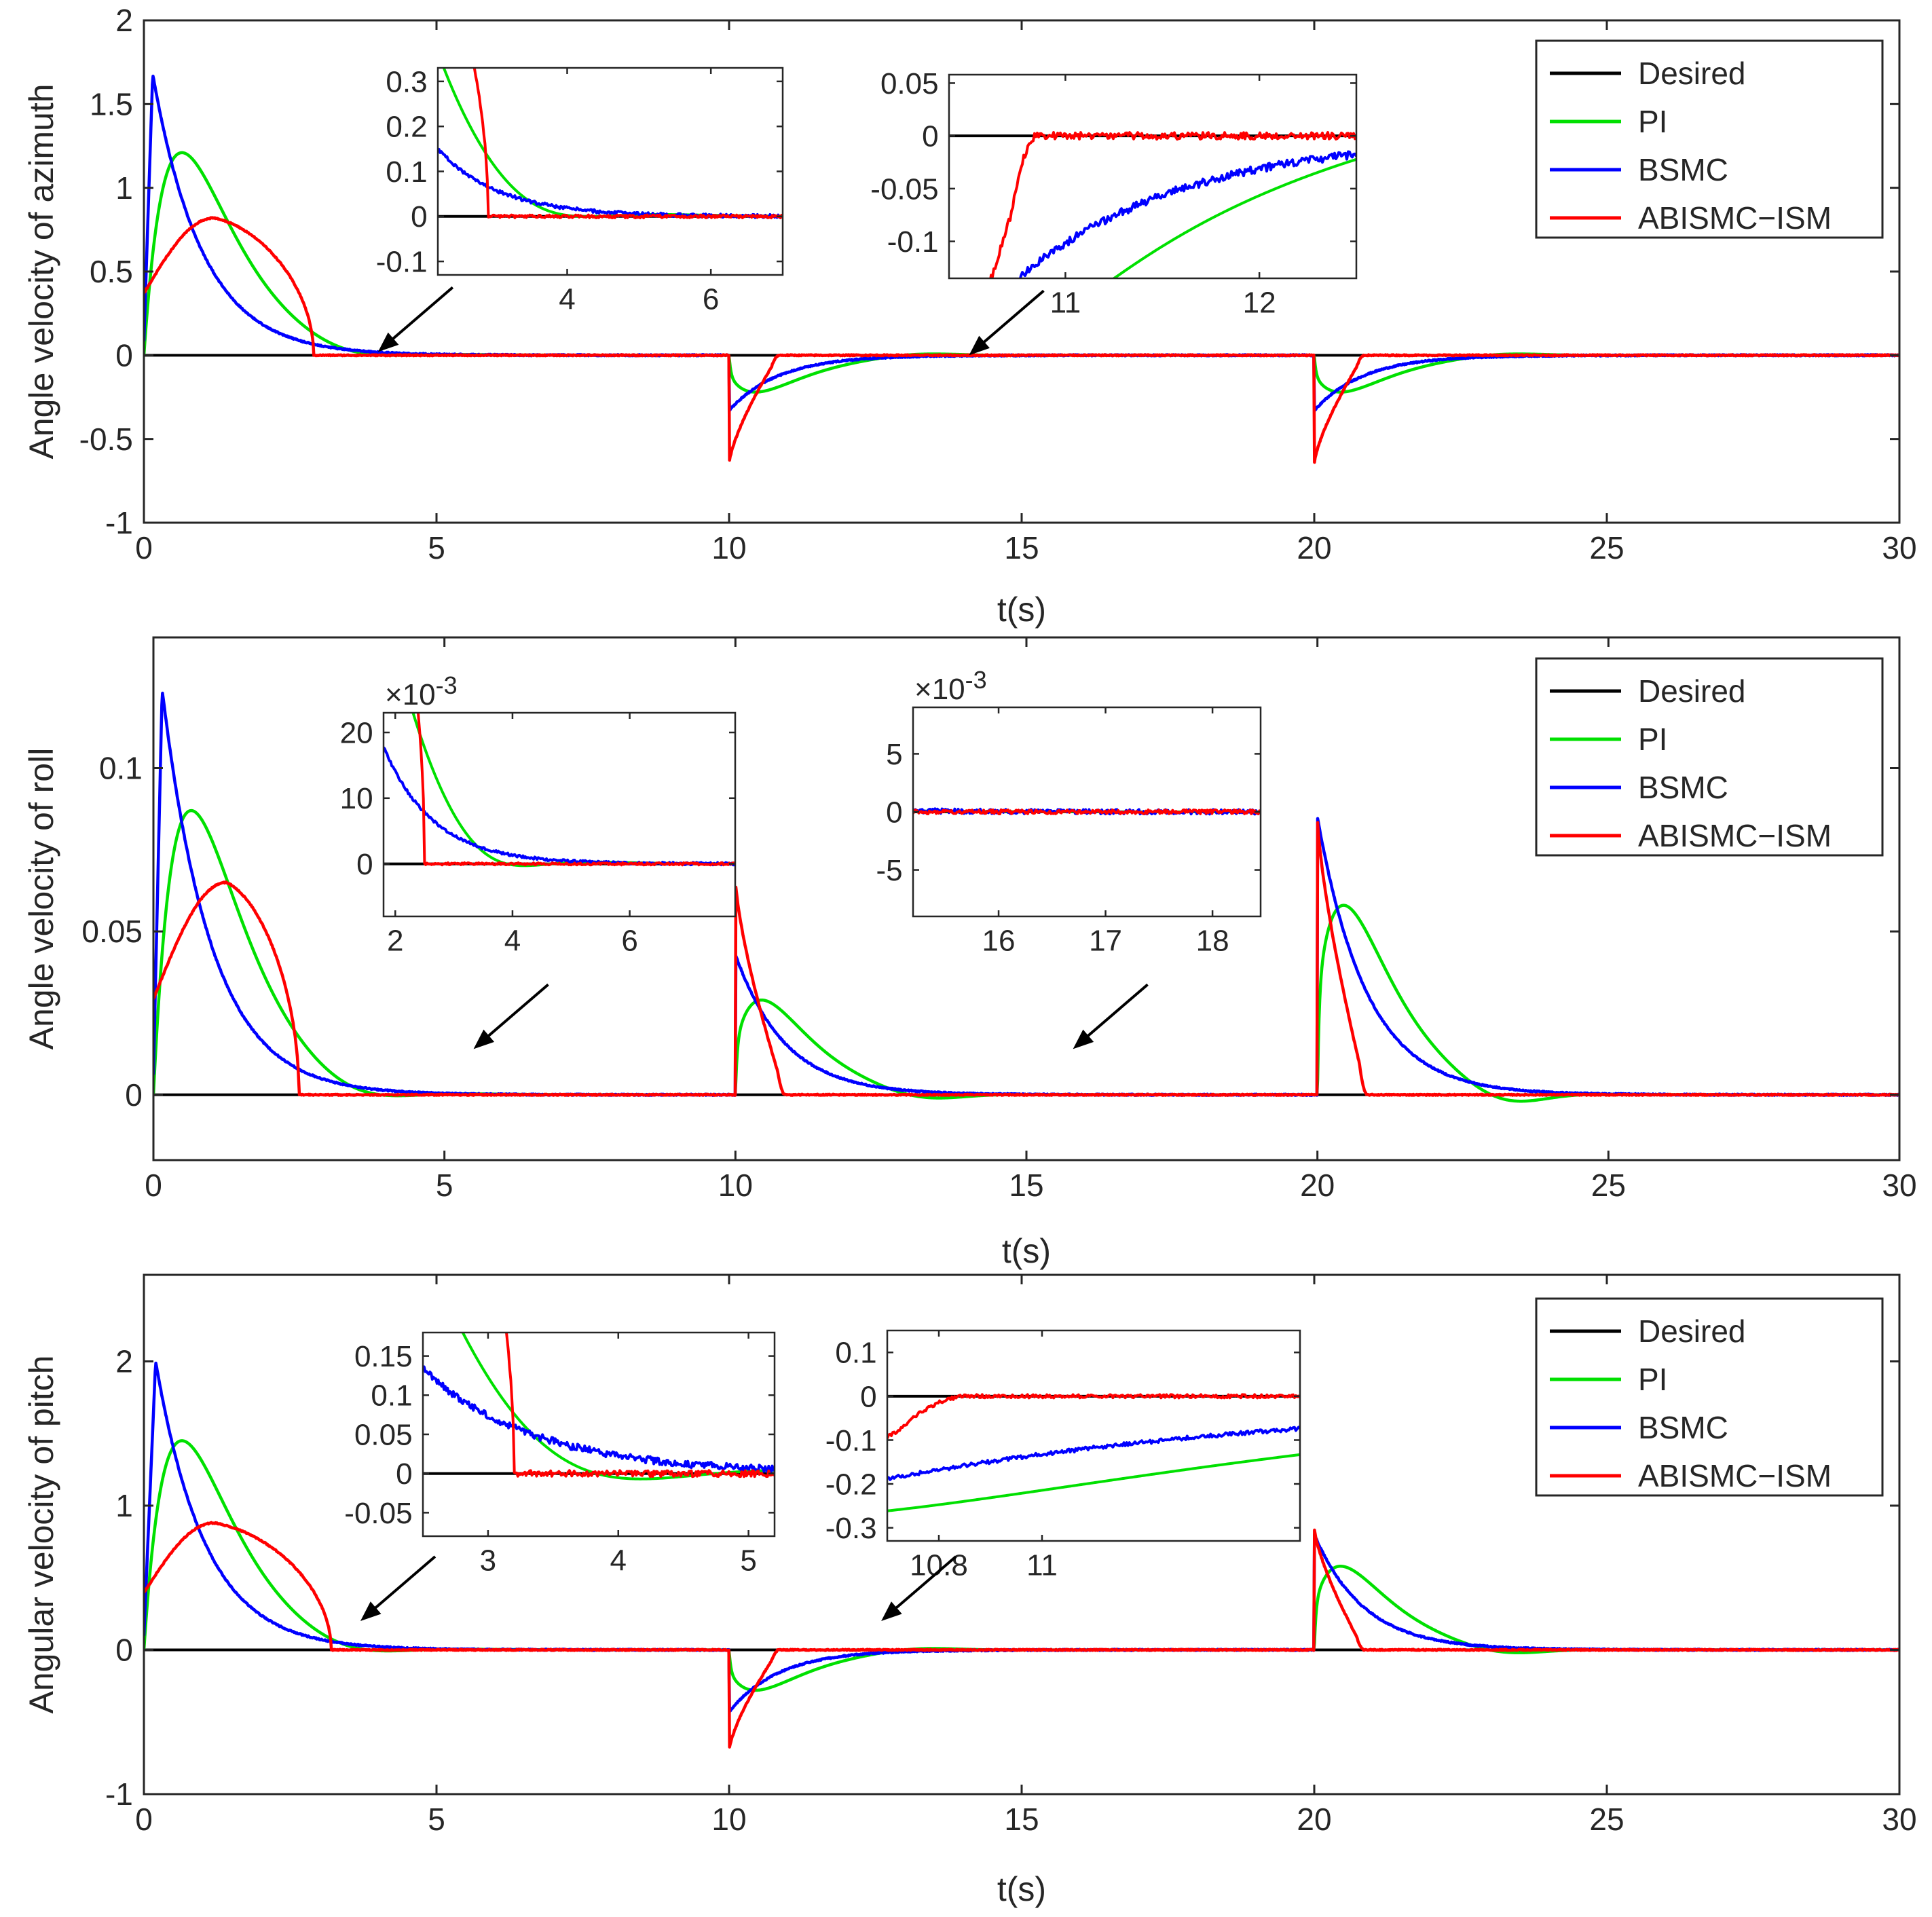 The height and width of the screenshot is (1917, 1932). What do you see at coordinates (1105, 941) in the screenshot?
I see `inset-xtick-label: 17` at bounding box center [1105, 941].